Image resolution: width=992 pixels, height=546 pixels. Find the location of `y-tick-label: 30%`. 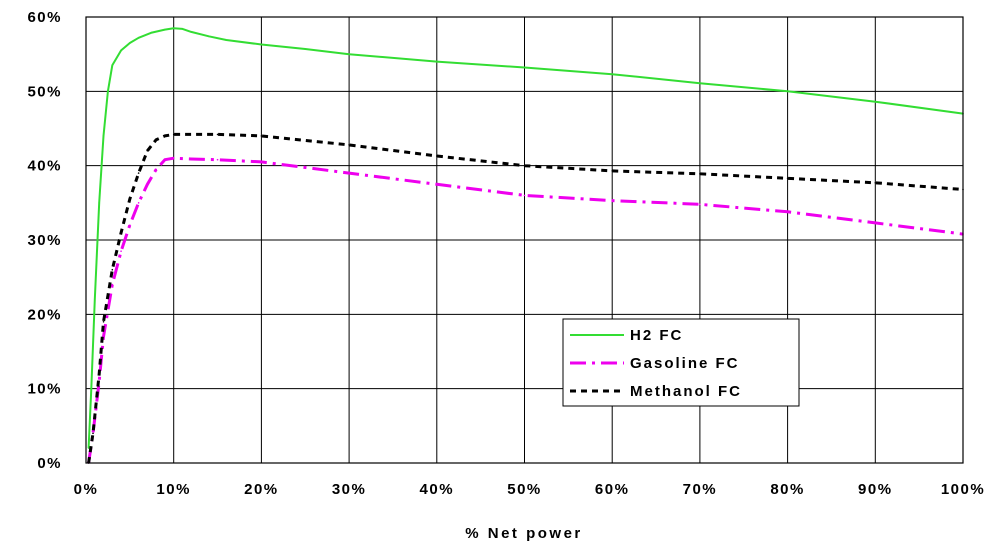

y-tick-label: 30% is located at coordinates (44, 240).